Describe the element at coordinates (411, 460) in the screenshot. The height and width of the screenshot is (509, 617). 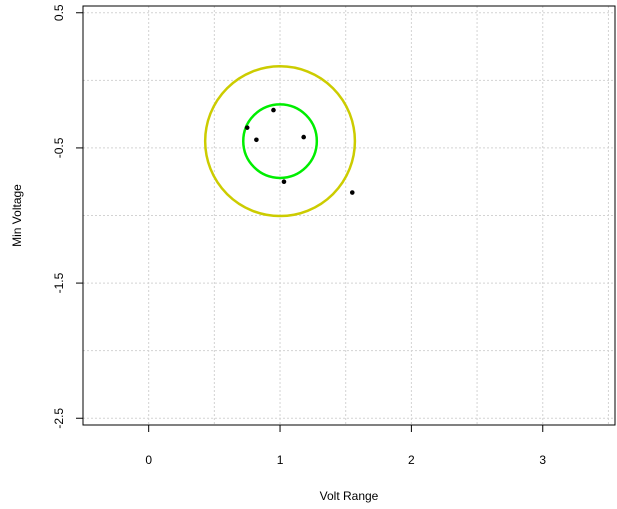
I see `x-tick-label: 2` at that location.